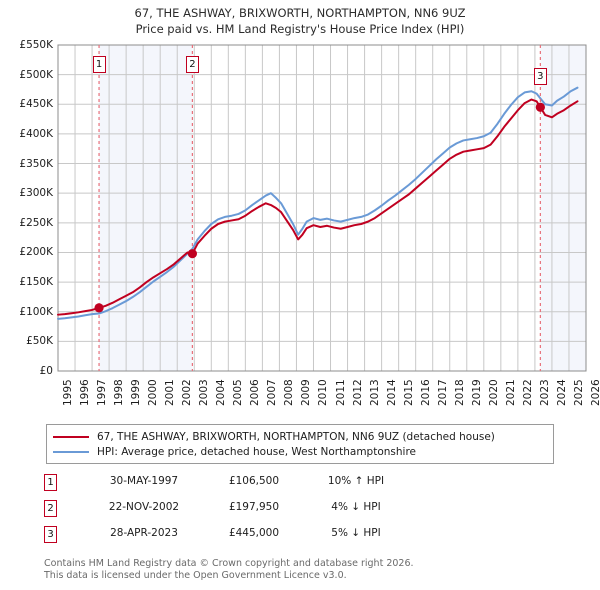  I want to click on y-axis-tick-label: £100K, so click(36, 311).